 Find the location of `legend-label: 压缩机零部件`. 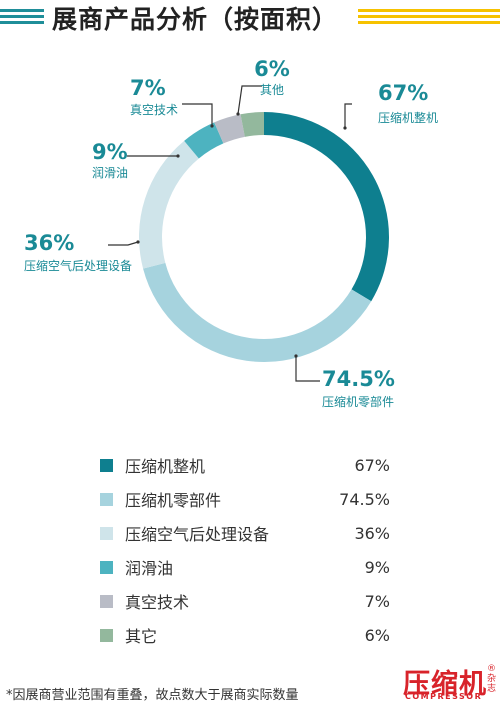

legend-label: 压缩机零部件 is located at coordinates (173, 500).